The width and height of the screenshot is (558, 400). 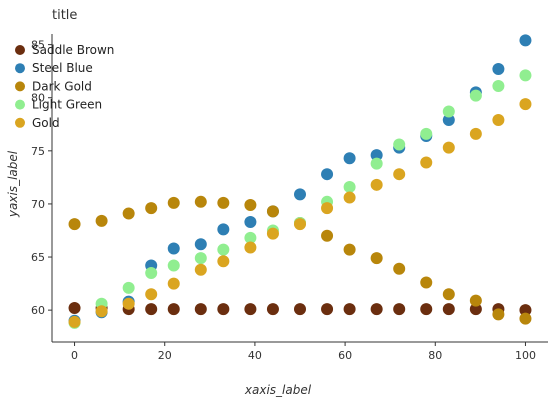 What do you see at coordinates (73, 50) in the screenshot?
I see `legend-label: Saddle Brown` at bounding box center [73, 50].